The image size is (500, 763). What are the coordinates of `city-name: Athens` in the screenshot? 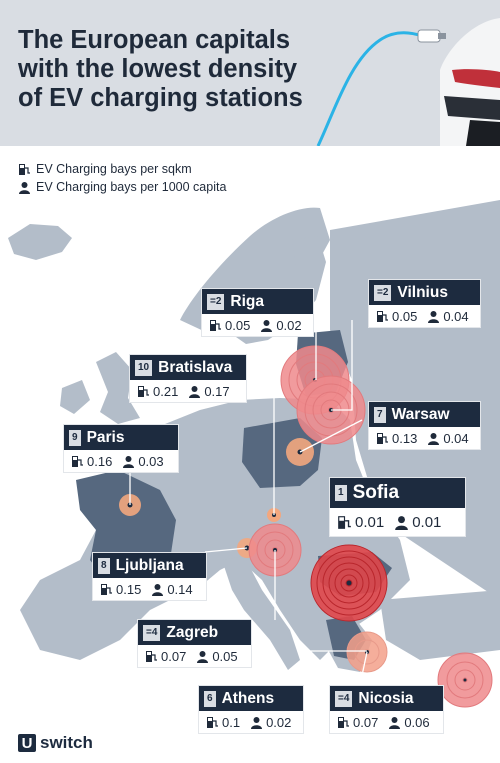 It's located at (248, 698).